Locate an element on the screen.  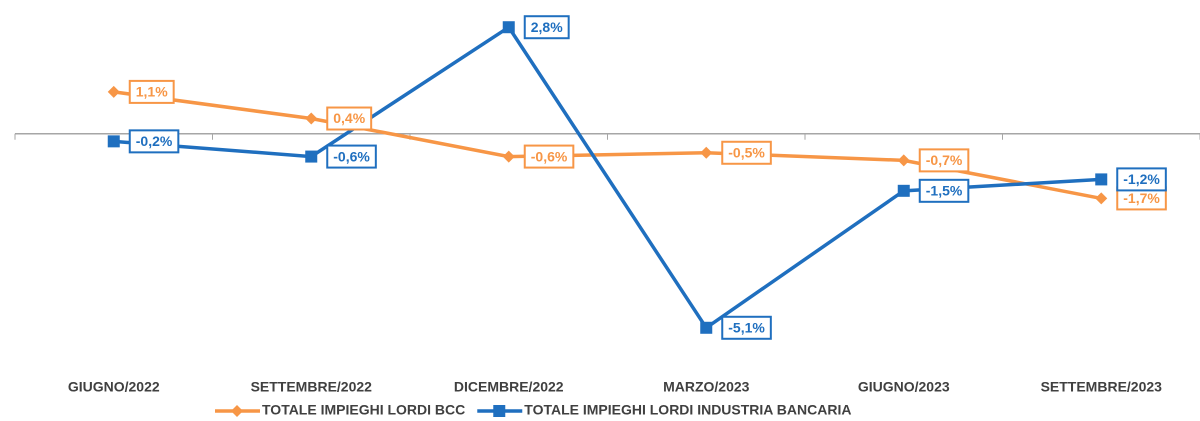
data-label-text: 2,8% is located at coordinates (547, 27).